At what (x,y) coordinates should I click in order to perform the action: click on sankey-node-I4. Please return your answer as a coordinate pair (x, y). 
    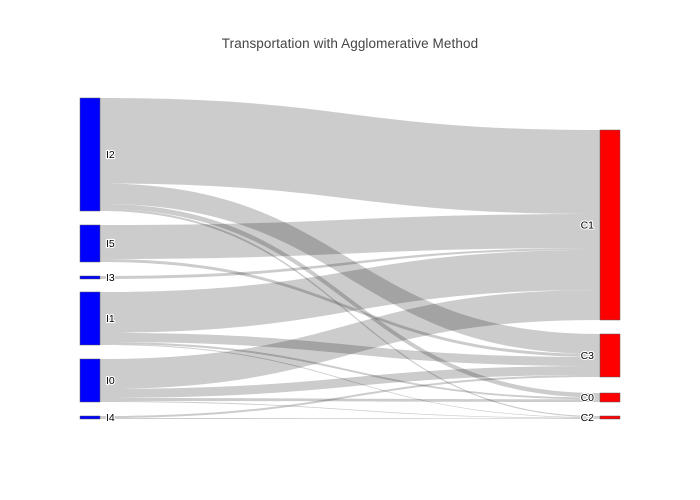
    Looking at the image, I should click on (90, 417).